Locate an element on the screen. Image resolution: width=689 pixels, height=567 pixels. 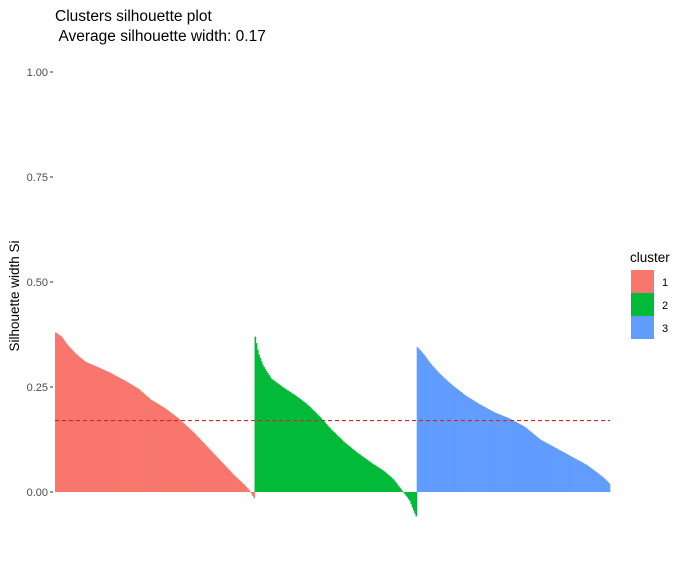
y-tick-label: 0.75 is located at coordinates (37, 178).